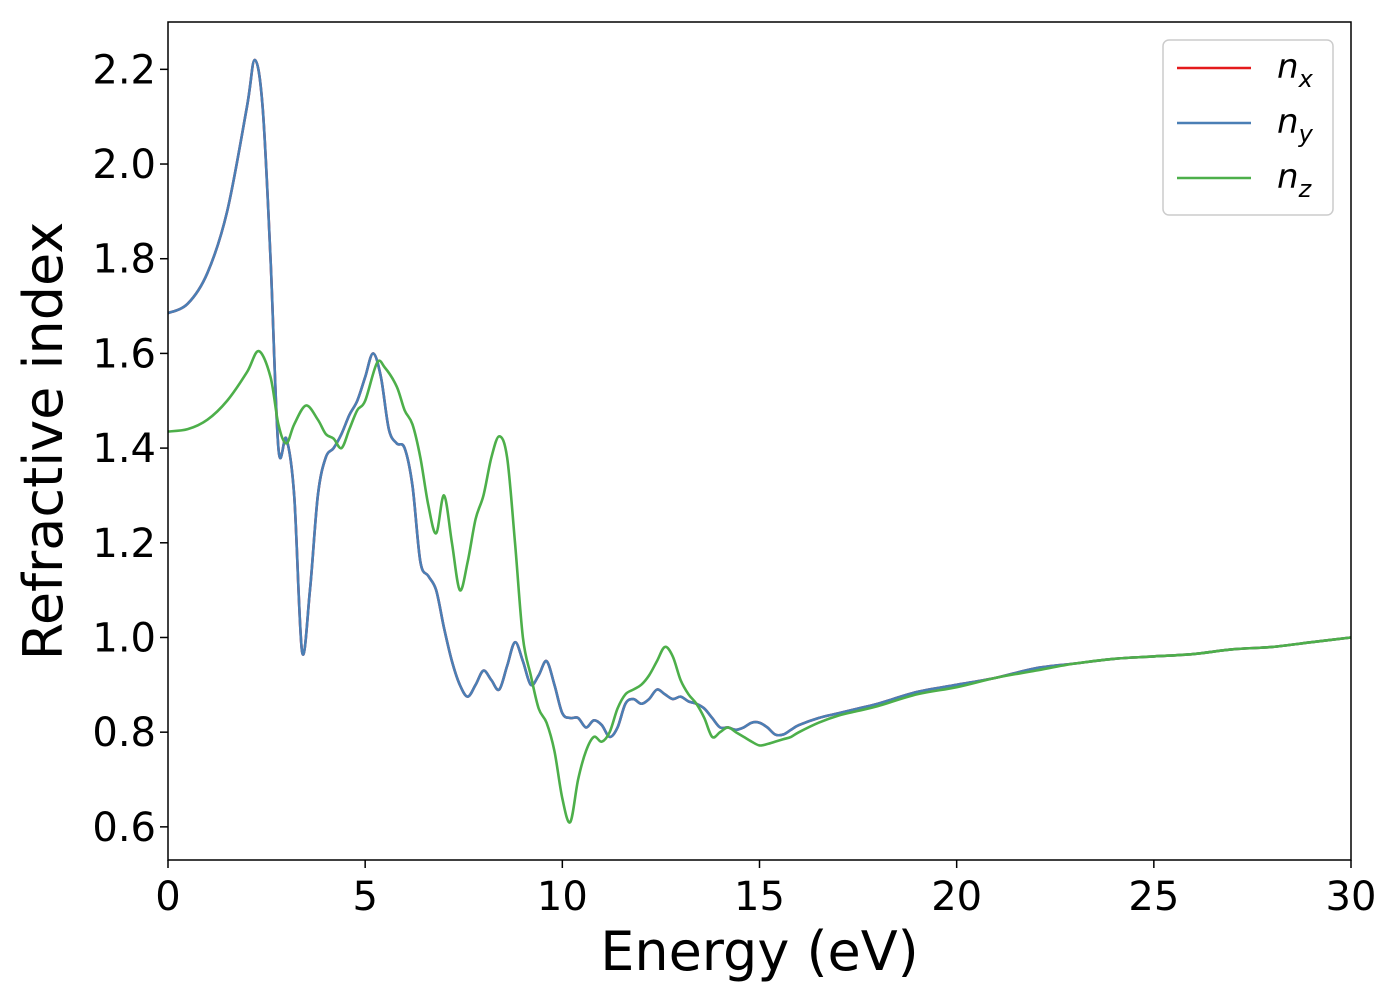 This screenshot has height=1000, width=1400. I want to click on y-axis-ticks: 0.6 0.8 1.0 1.2 1.4 1.6 1.8 2.0 2.2, so click(130, 449).